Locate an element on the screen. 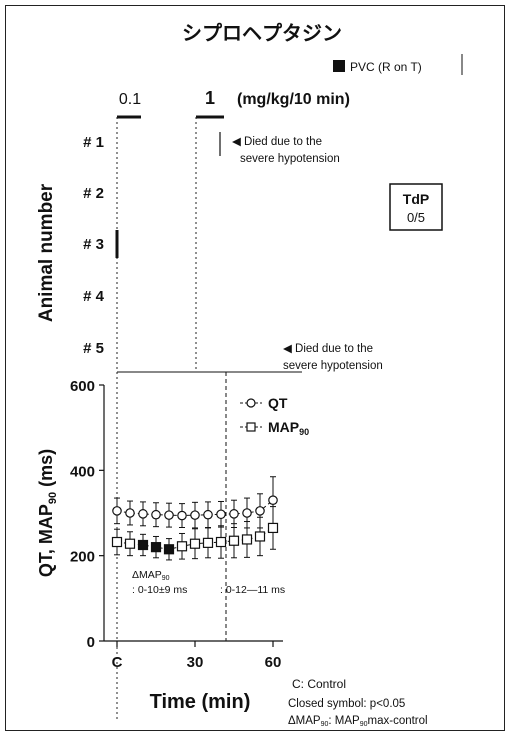 This screenshot has width=512, height=735. animal-label-3: # 3 is located at coordinates (93, 244).